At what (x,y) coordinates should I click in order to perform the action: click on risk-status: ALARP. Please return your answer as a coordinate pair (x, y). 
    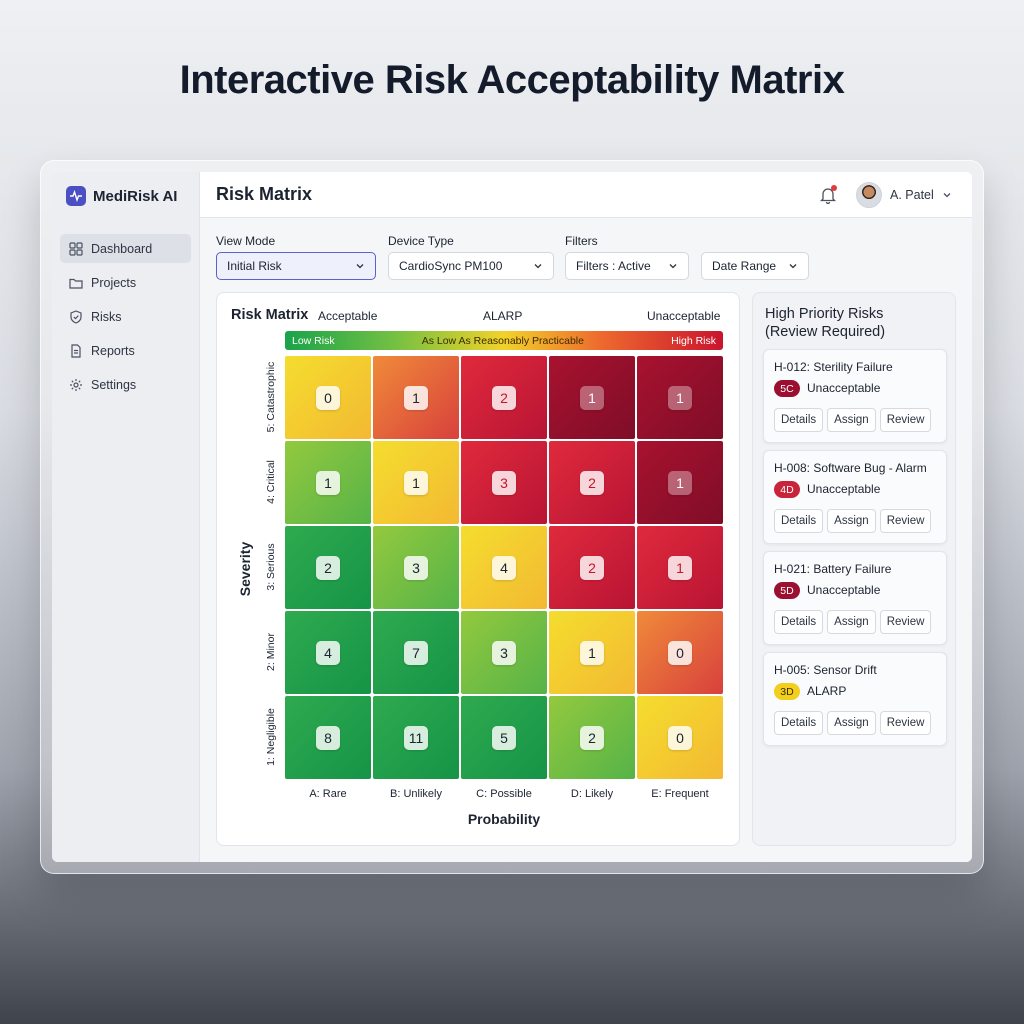
    Looking at the image, I should click on (827, 691).